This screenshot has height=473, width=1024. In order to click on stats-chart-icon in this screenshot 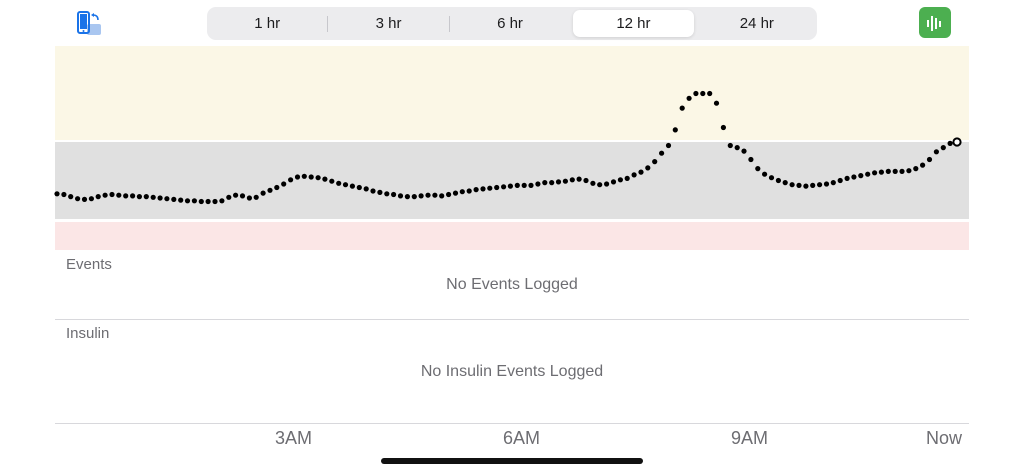, I will do `click(934, 23)`.